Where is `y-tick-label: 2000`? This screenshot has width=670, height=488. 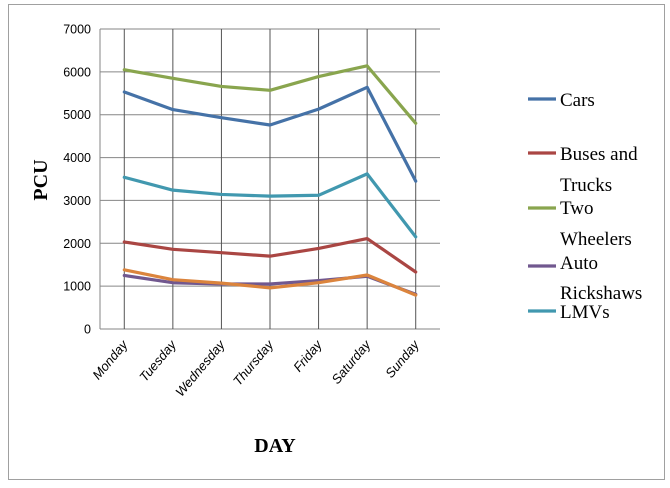
y-tick-label: 2000 is located at coordinates (77, 244).